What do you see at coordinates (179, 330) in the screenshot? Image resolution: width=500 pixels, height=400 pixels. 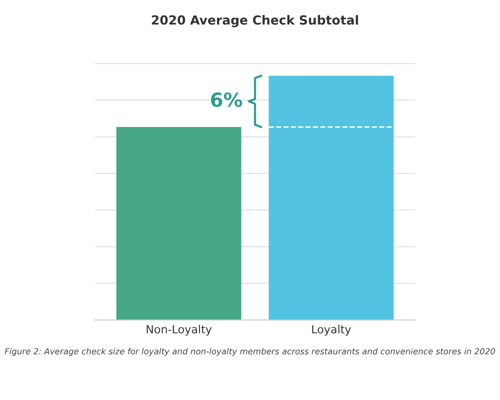 I see `x-tick-label: Non-Loyalty` at bounding box center [179, 330].